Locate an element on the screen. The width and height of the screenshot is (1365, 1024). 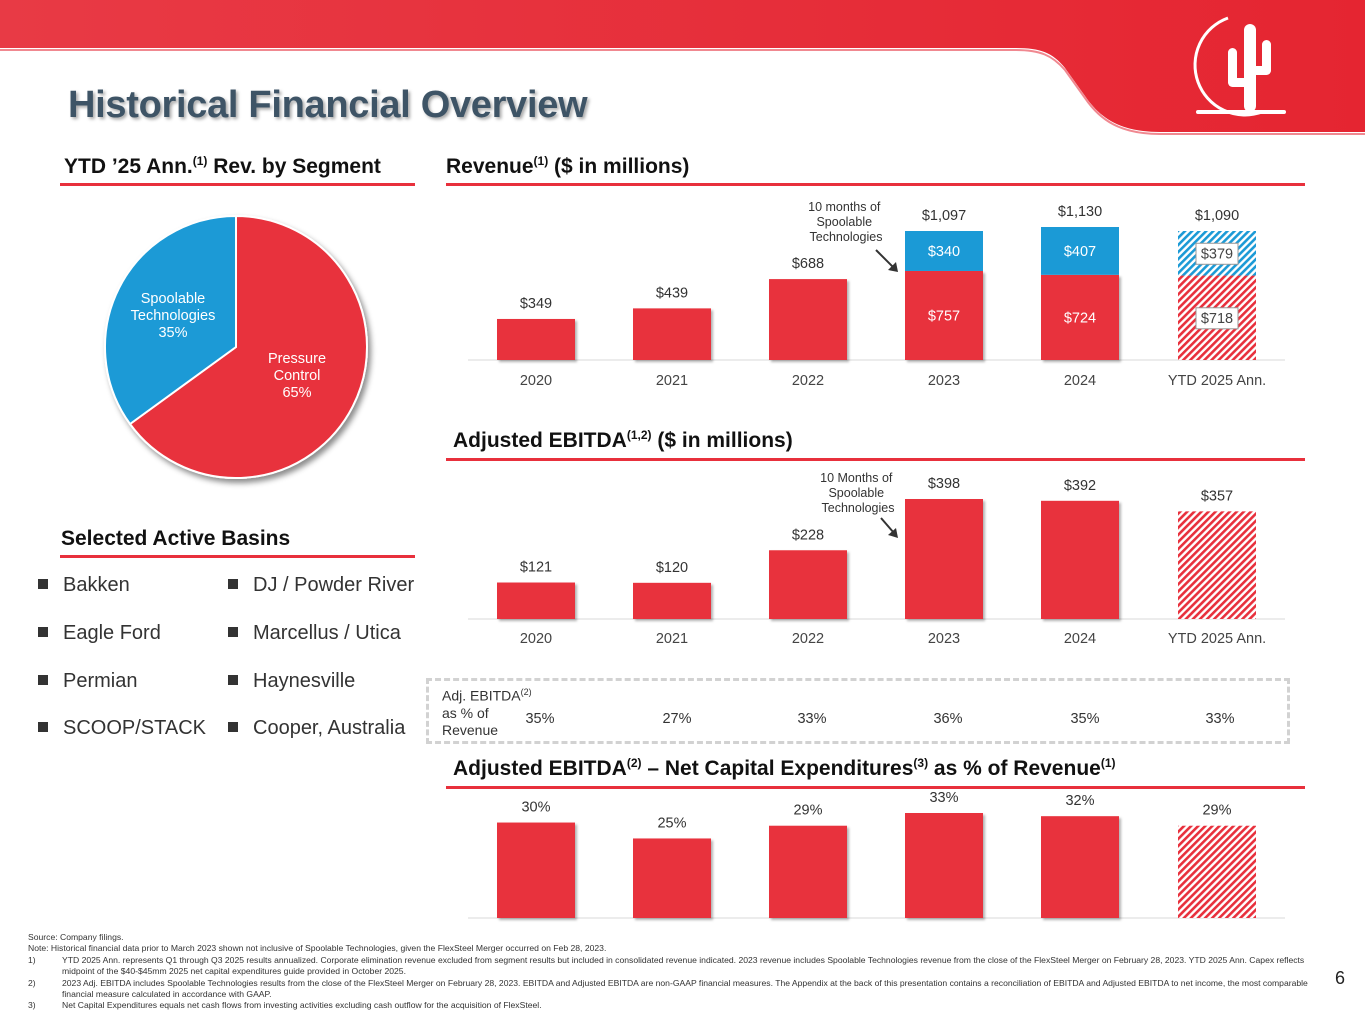
basin-item: Bakken is located at coordinates (84, 585).